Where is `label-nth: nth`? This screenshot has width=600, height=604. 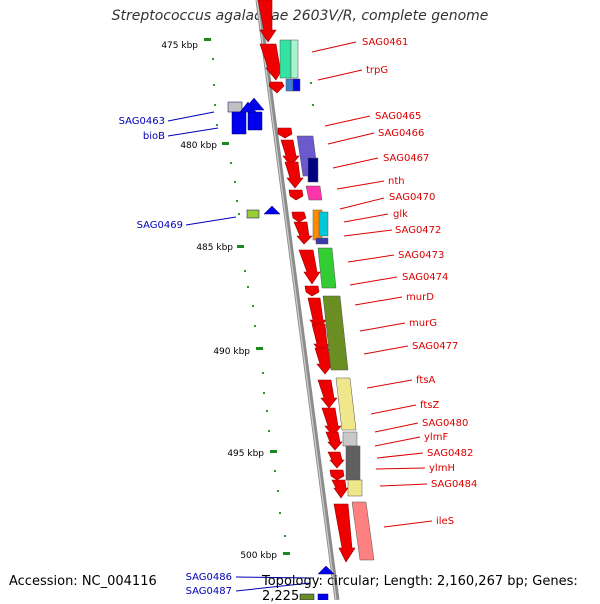
label-nth: nth is located at coordinates (396, 181).